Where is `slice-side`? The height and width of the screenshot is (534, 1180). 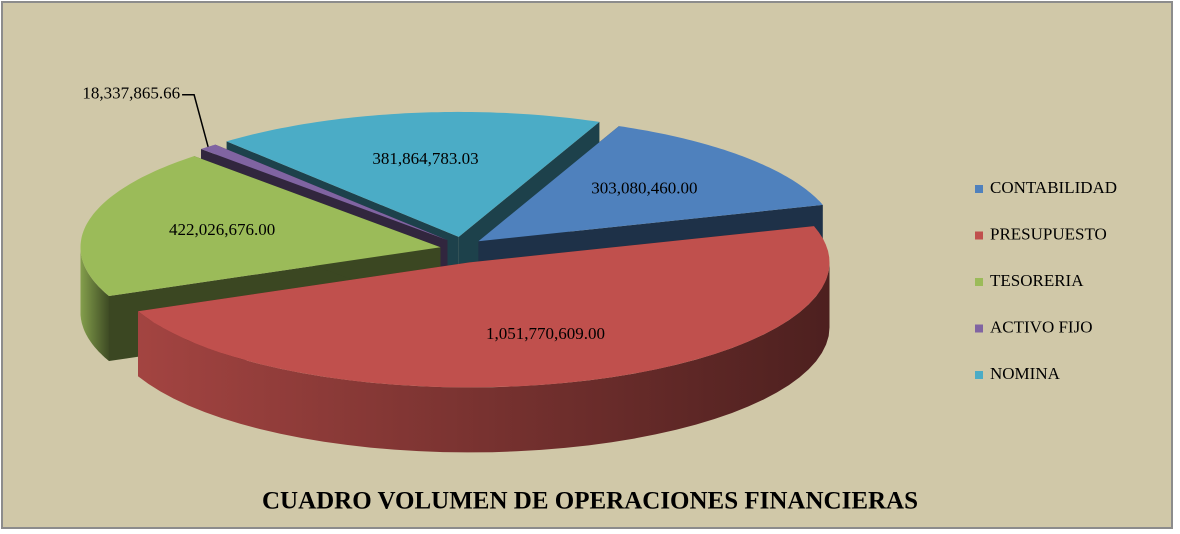 slice-side is located at coordinates (94, 304).